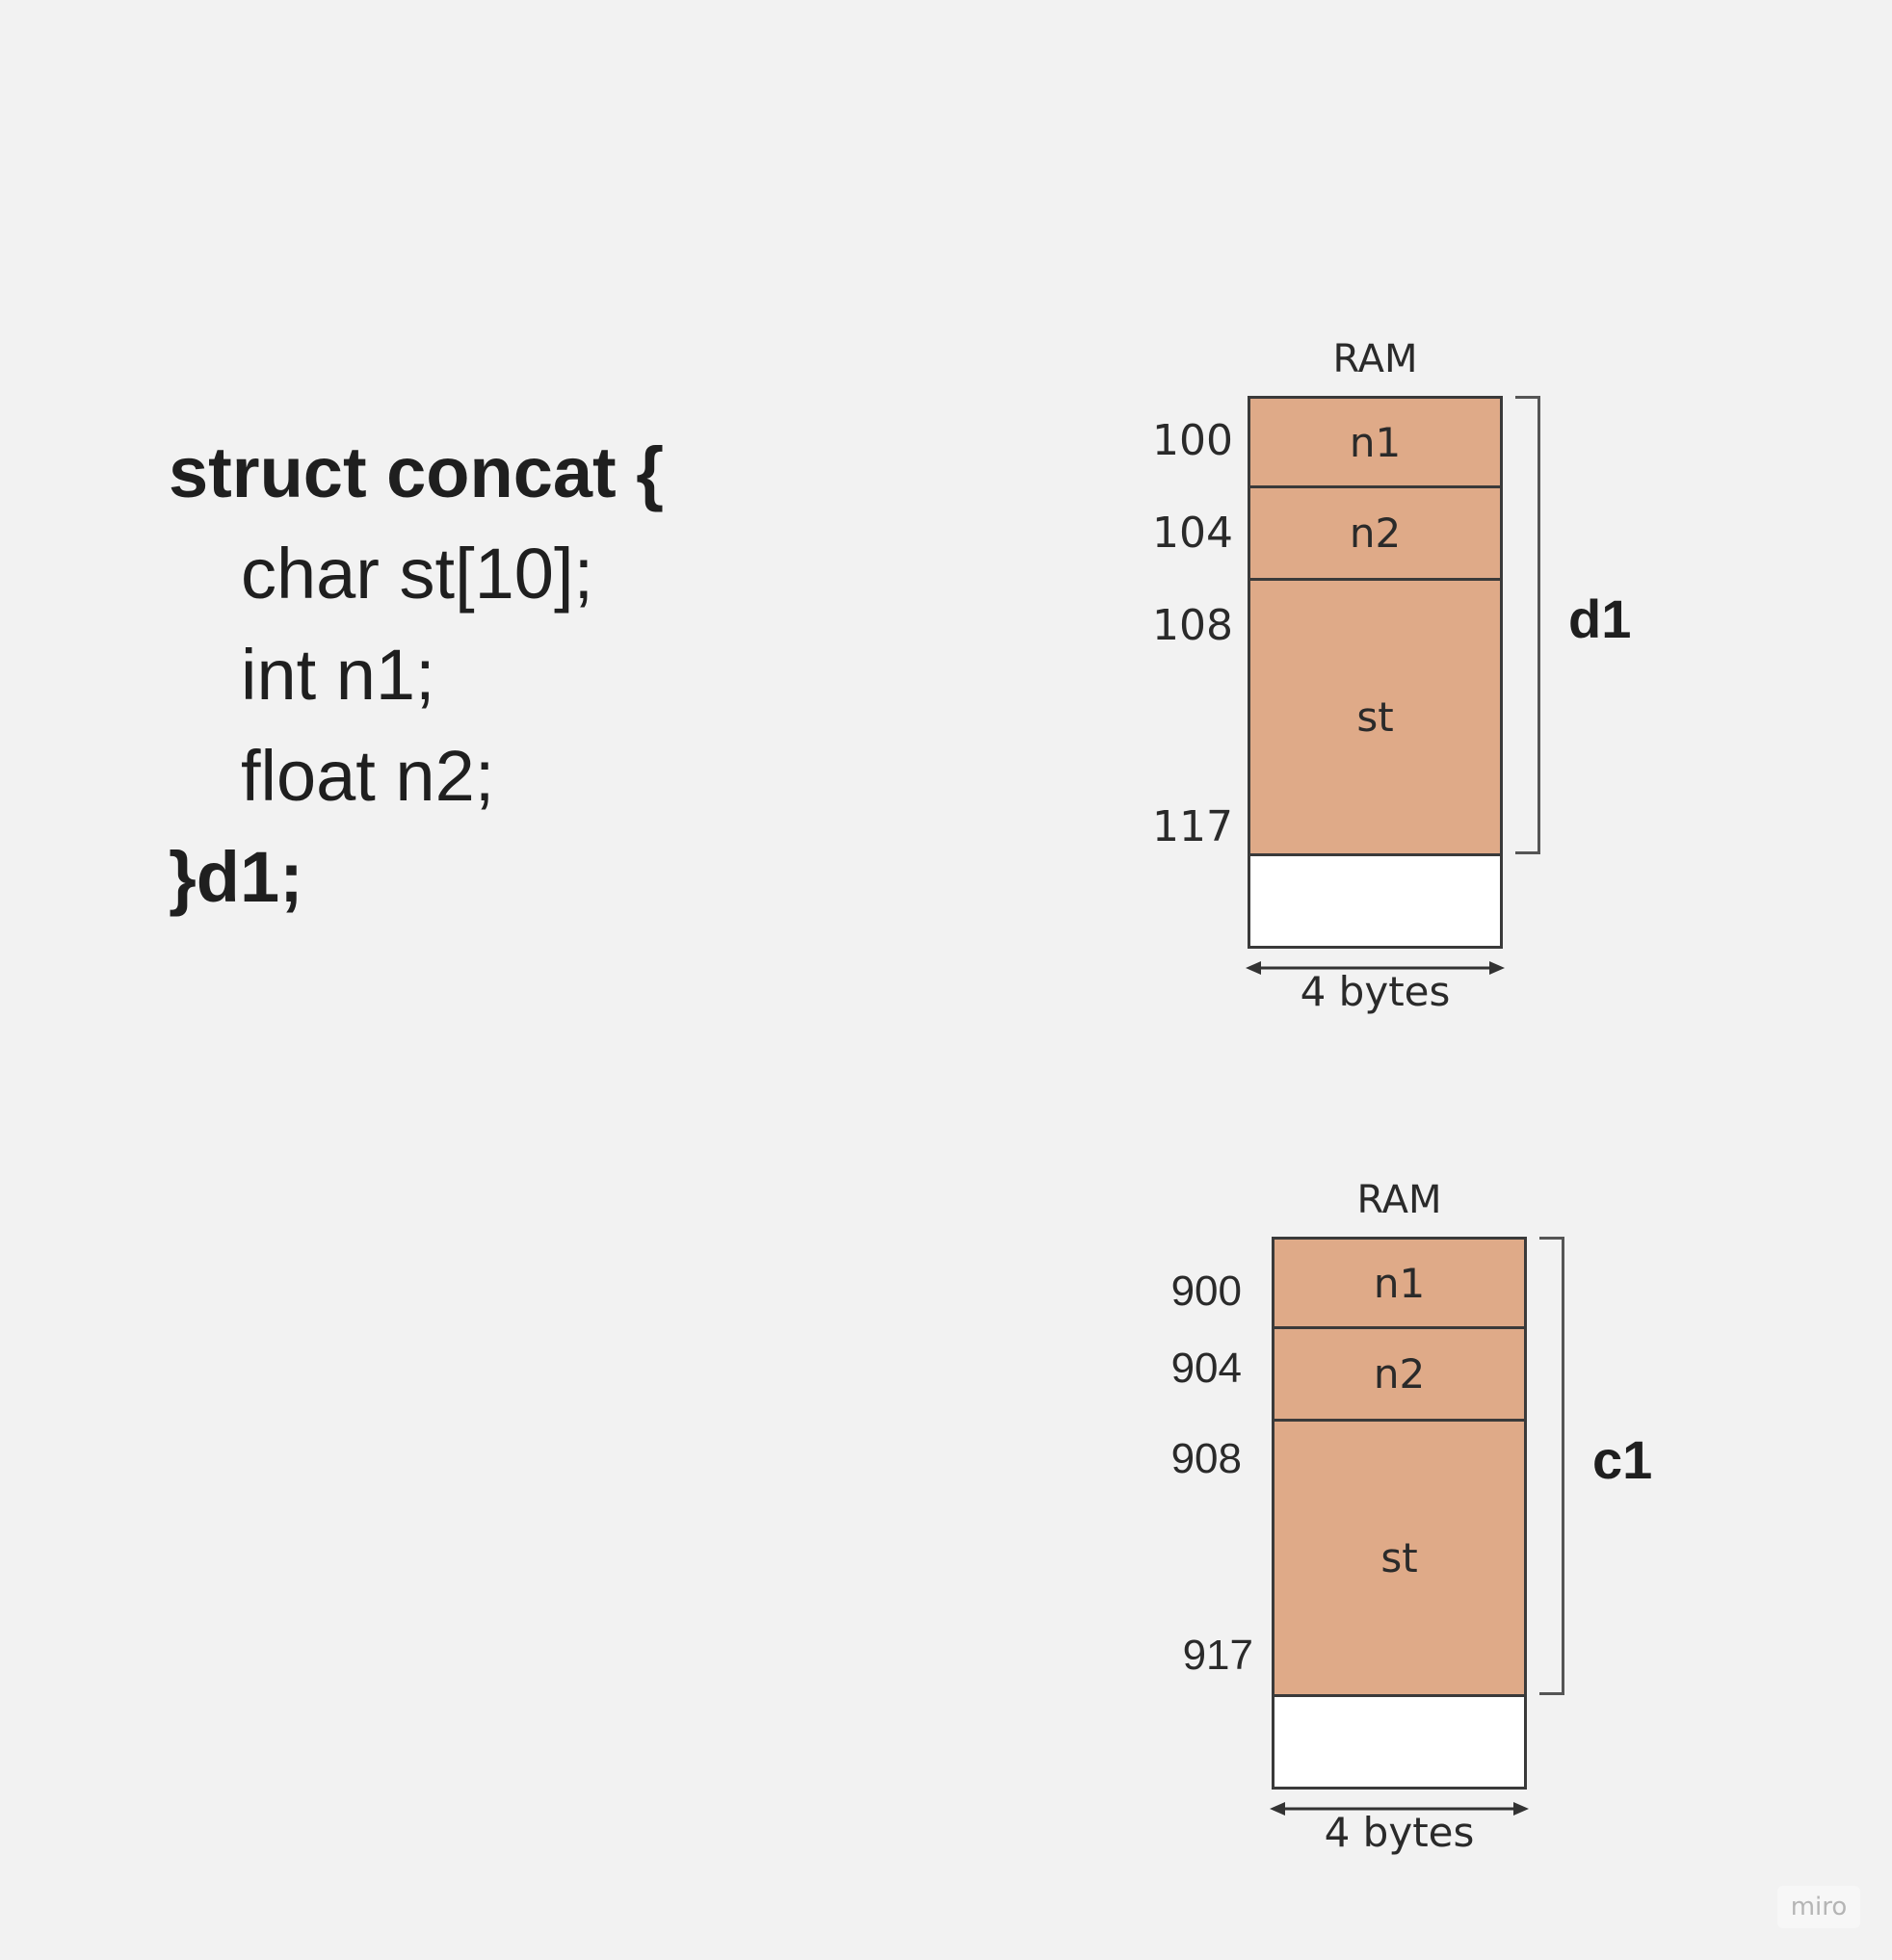 This screenshot has height=1960, width=1892. Describe the element at coordinates (1818, 1907) in the screenshot. I see `miro-watermark: miro` at that location.